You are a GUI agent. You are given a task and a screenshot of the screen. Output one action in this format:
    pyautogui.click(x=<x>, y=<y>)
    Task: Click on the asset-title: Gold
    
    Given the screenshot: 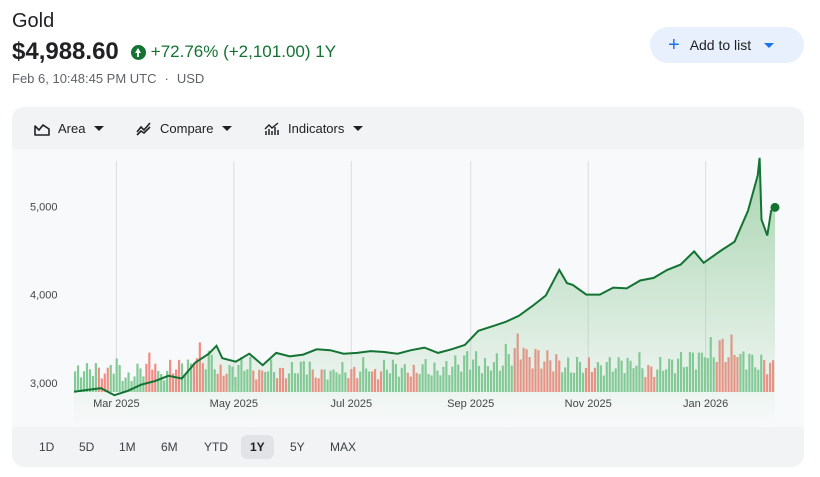 What is the action you would take?
    pyautogui.click(x=33, y=21)
    